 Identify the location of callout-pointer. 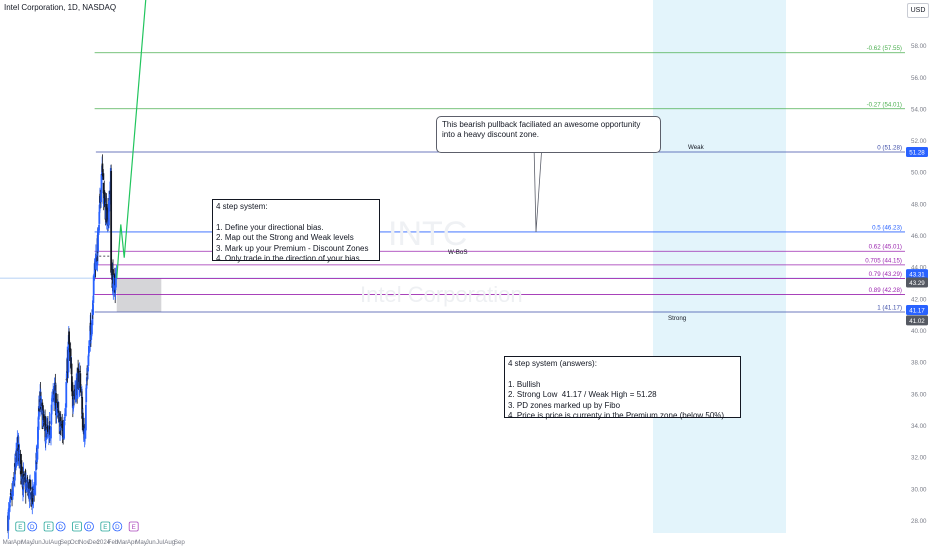
(538, 188).